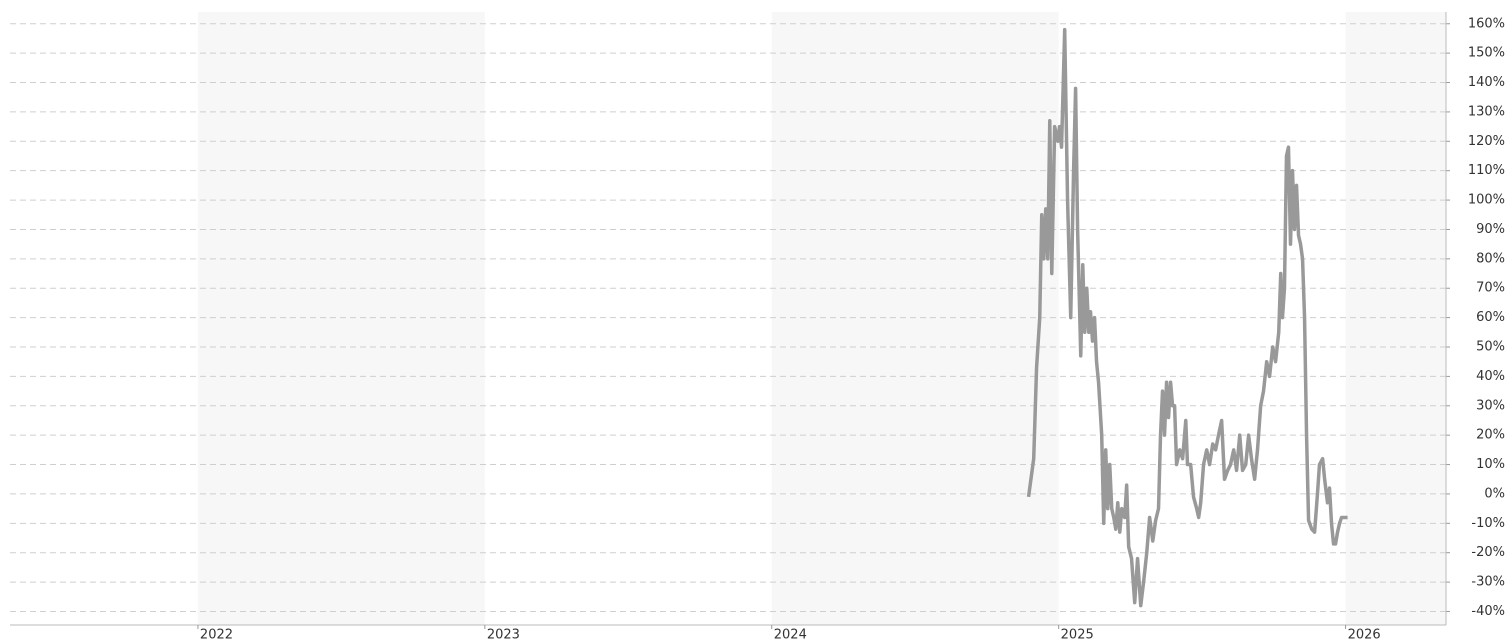 This screenshot has width=1511, height=639. What do you see at coordinates (1486, 141) in the screenshot?
I see `y-tick-label: 120%` at bounding box center [1486, 141].